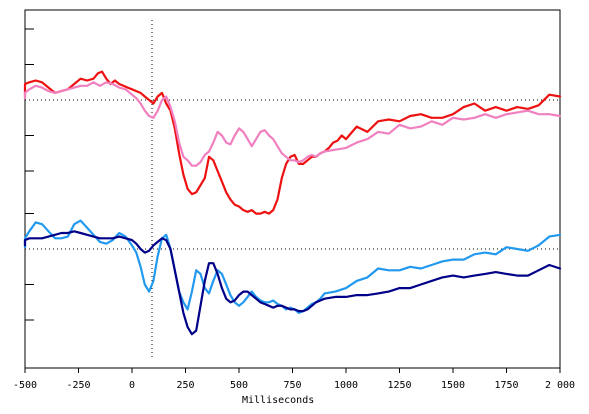  I want to click on x-tick-label-10: 1750, so click(506, 385).